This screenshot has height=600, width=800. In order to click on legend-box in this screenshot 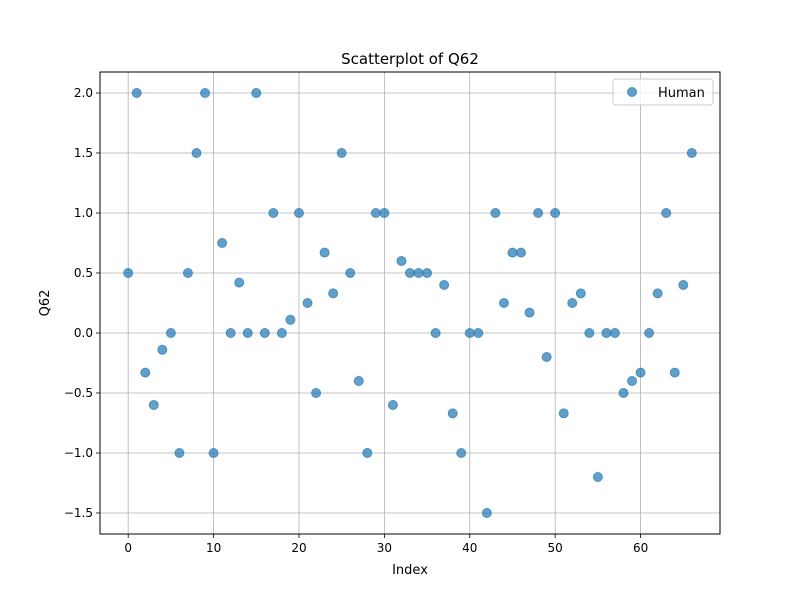, I will do `click(663, 92)`.